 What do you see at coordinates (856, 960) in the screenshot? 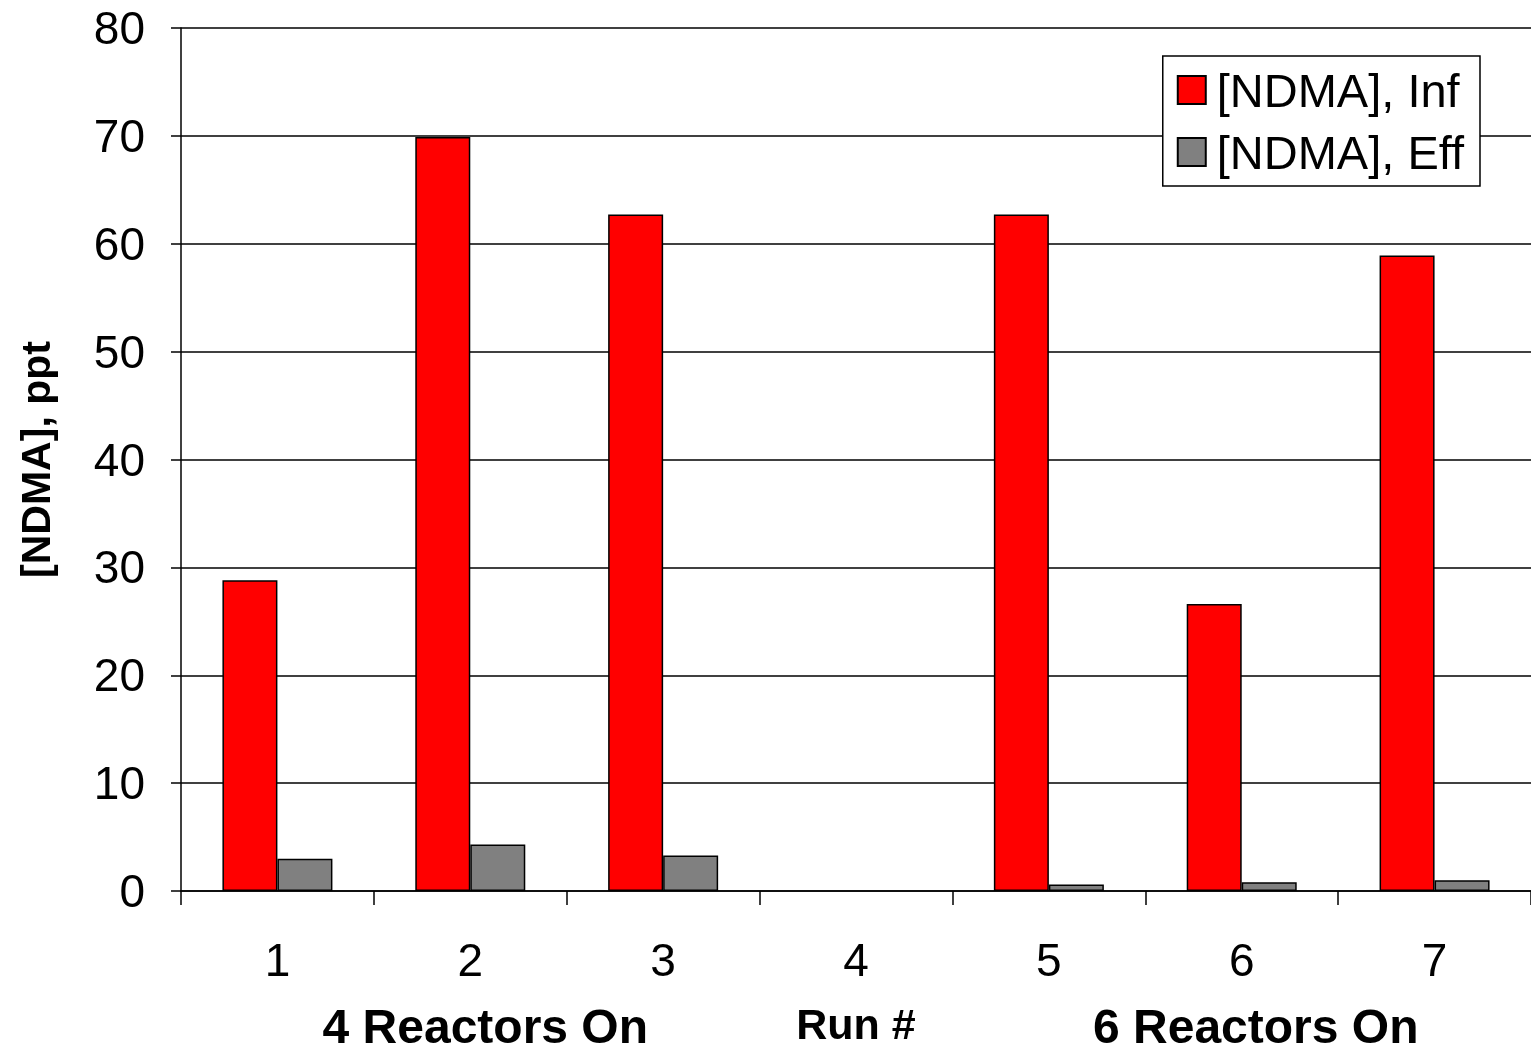
I see `x-tick-label: 4` at bounding box center [856, 960].